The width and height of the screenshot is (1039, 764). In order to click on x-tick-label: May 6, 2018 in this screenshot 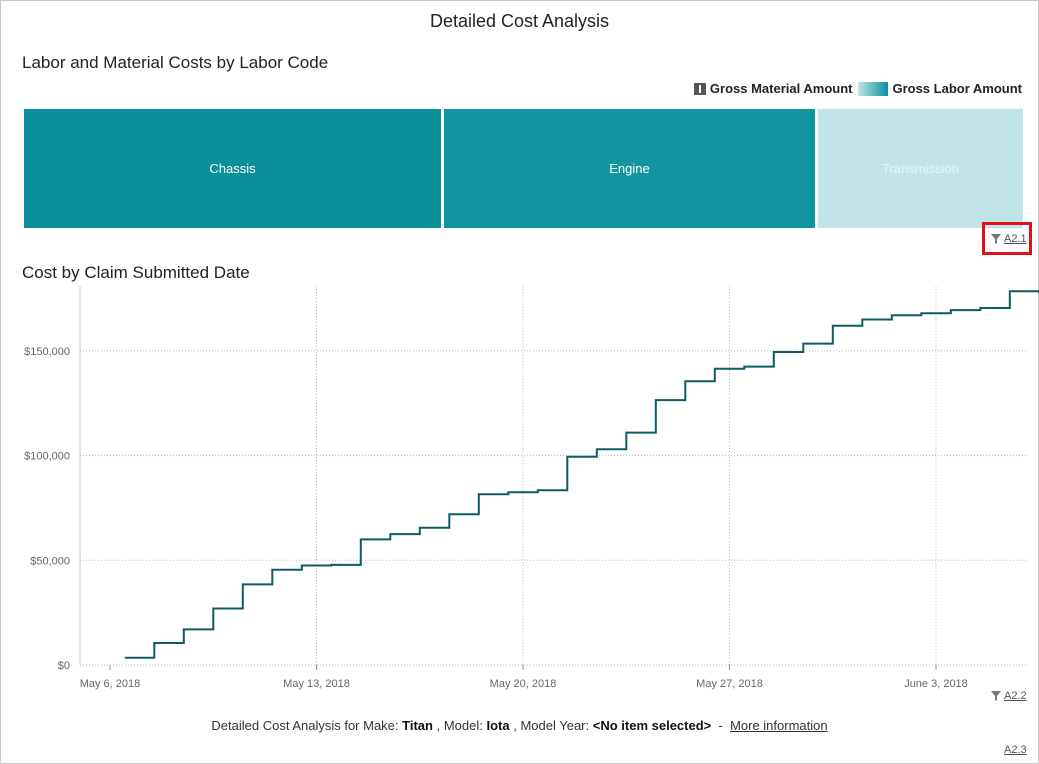, I will do `click(110, 684)`.